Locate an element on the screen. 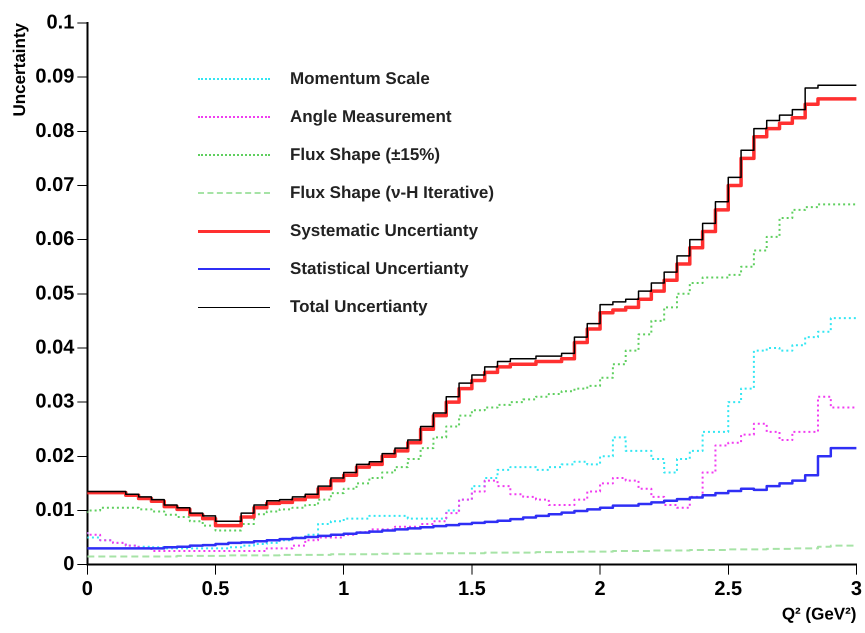  legend-label: Flux Shape (±15%) is located at coordinates (365, 155).